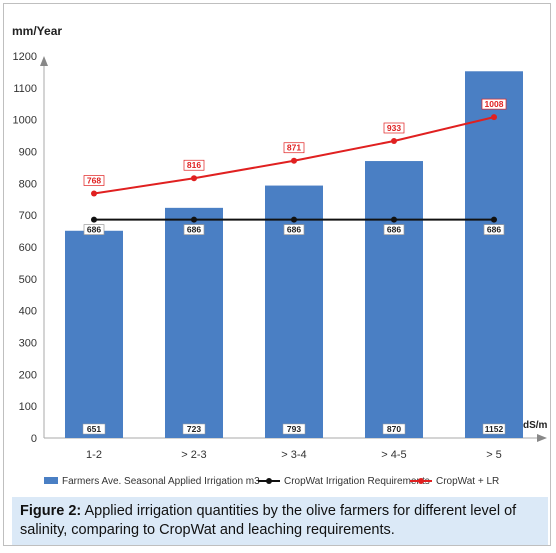 The image size is (556, 553). I want to click on y-tick-label: 200, so click(28, 375).